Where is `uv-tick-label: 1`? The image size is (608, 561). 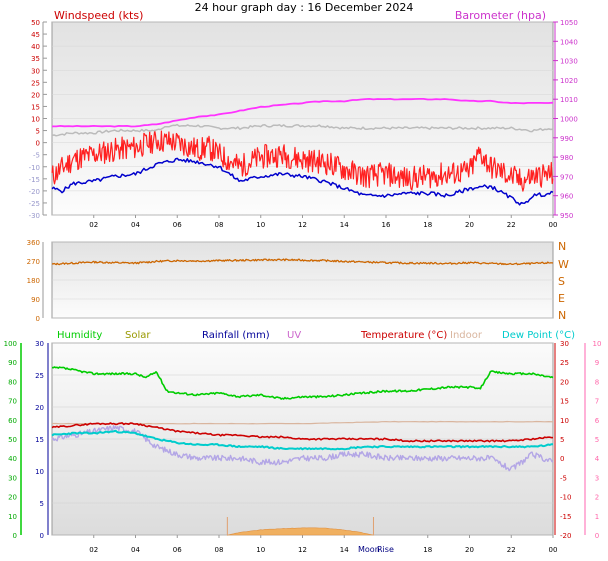
uv-tick-label: 1 is located at coordinates (597, 517).